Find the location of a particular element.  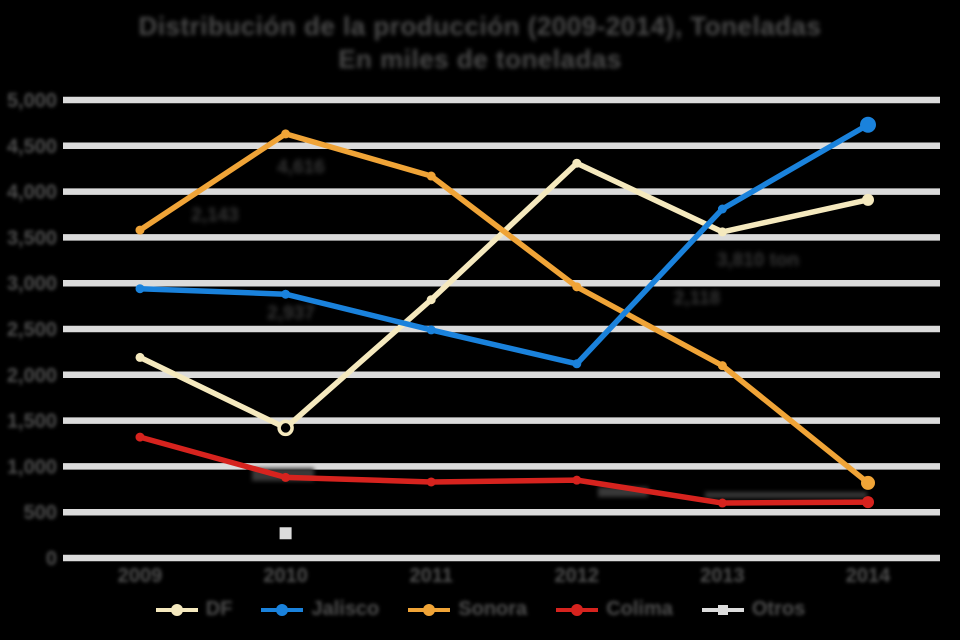

y-tick-label: 500 is located at coordinates (40, 513).